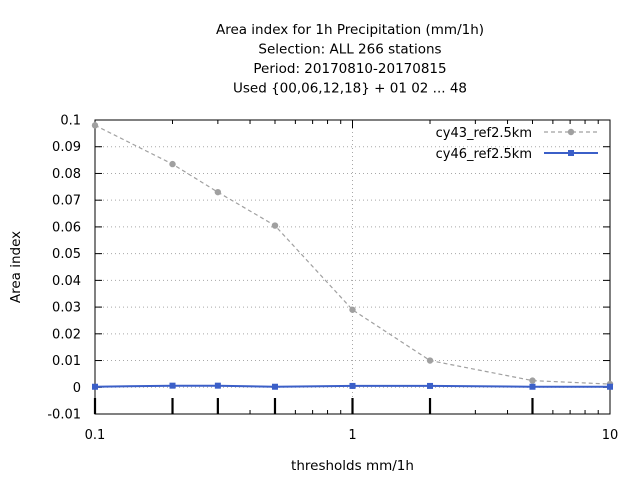 This screenshot has height=480, width=640. I want to click on y-tick-label: 0.01, so click(66, 361).